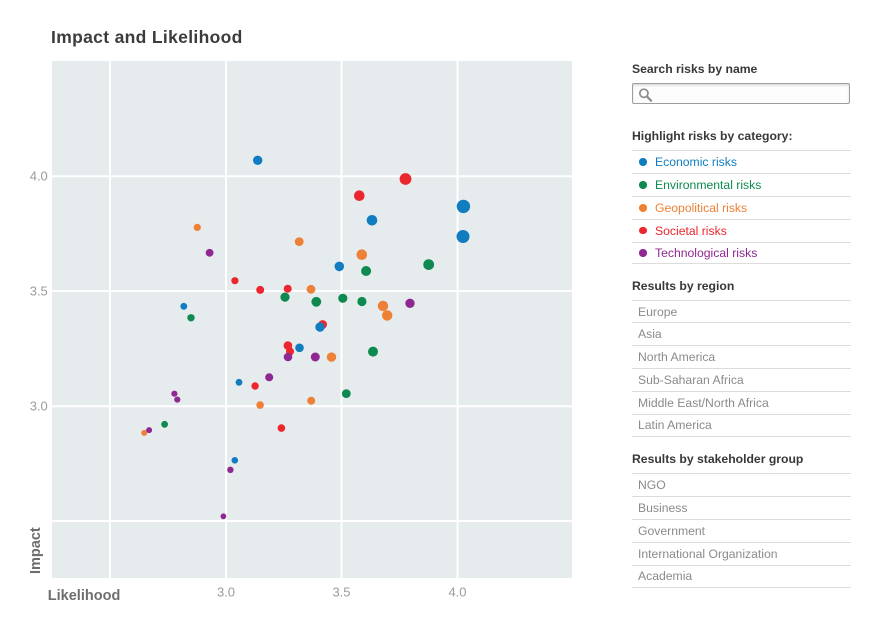 This screenshot has width=882, height=632. What do you see at coordinates (84, 596) in the screenshot?
I see `svg-text: Likelihood` at bounding box center [84, 596].